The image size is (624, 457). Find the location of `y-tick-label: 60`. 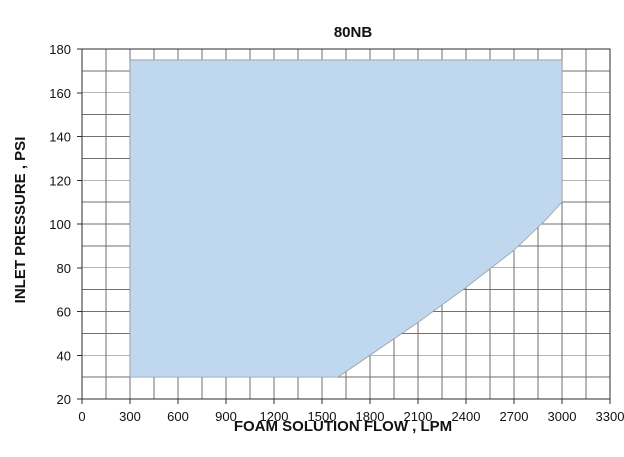

y-tick-label: 60 is located at coordinates (64, 312).